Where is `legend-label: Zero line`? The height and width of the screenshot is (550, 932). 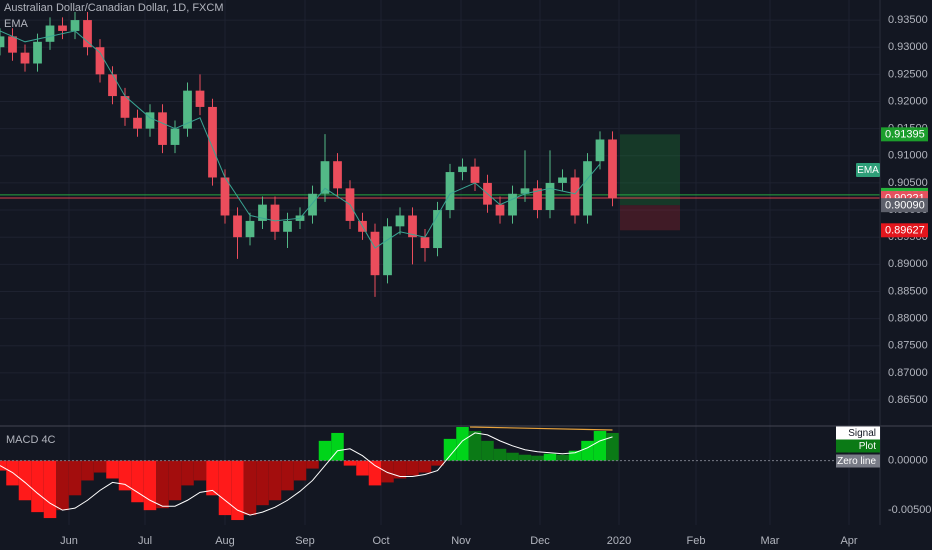 legend-label: Zero line is located at coordinates (856, 461).